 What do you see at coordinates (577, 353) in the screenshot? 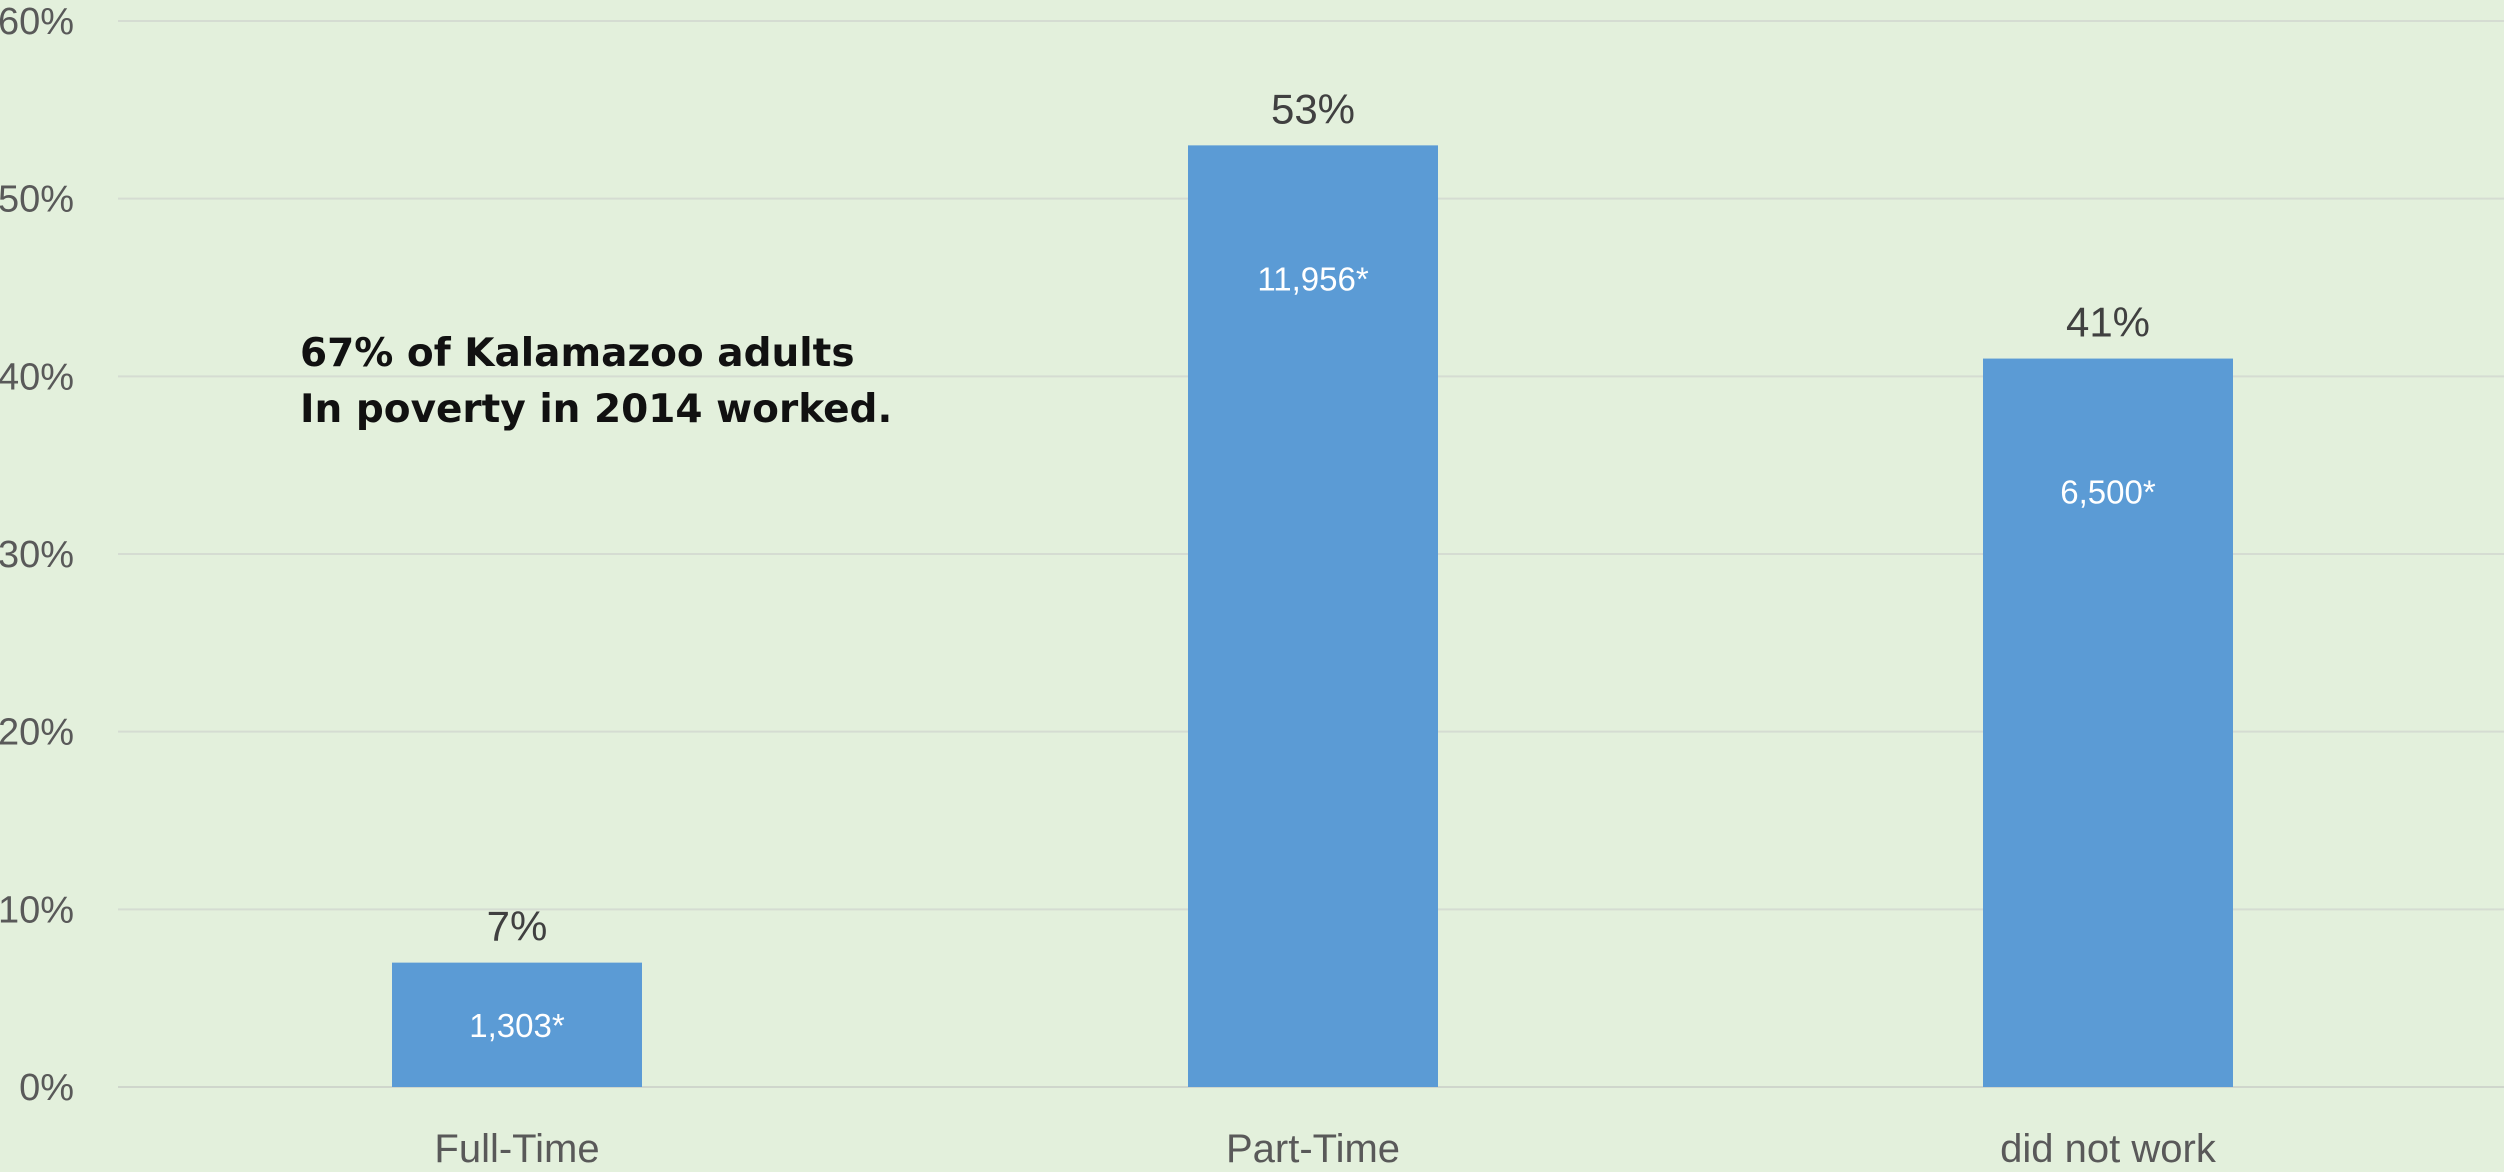
I see `annotation-line-1: 67% of Kalamazoo adults` at bounding box center [577, 353].